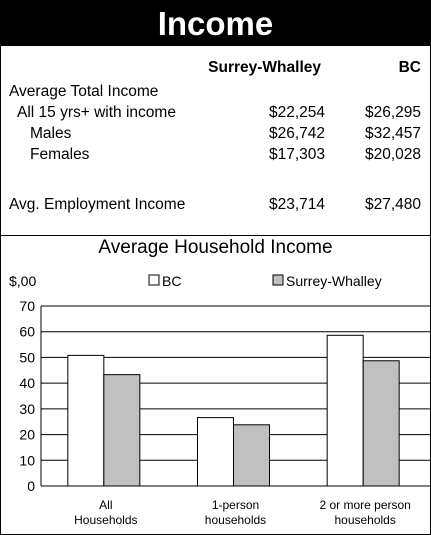 This screenshot has height=535, width=431. I want to click on section-label: Average Total Income, so click(84, 91).